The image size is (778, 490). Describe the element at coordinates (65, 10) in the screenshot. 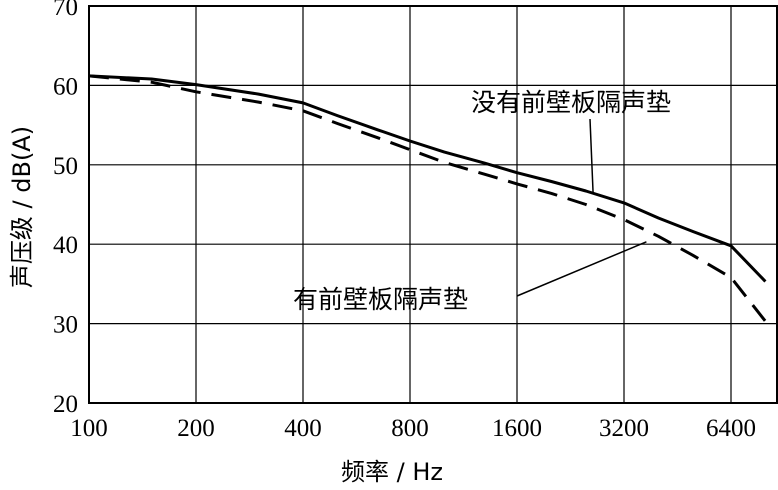

I see `y-tick-label: 70` at that location.